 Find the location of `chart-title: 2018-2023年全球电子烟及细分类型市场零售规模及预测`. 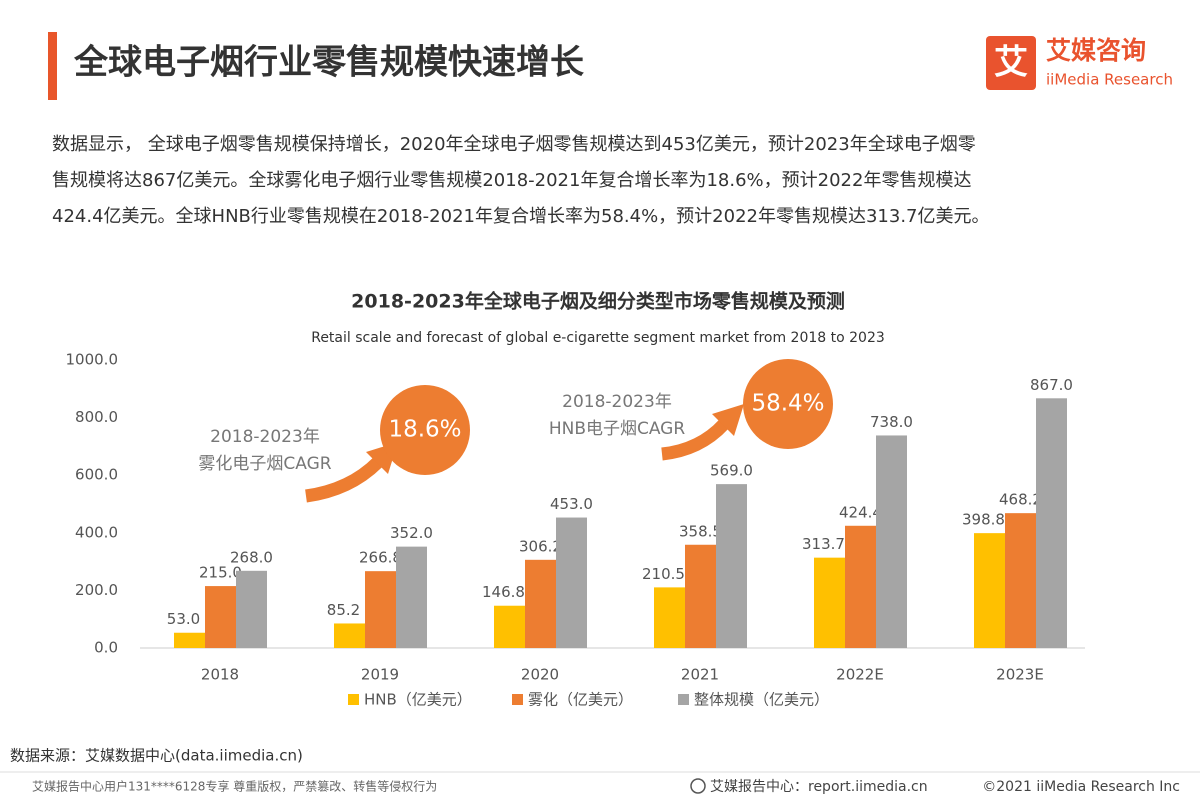

chart-title: 2018-2023年全球电子烟及细分类型市场零售规模及预测 is located at coordinates (598, 301).